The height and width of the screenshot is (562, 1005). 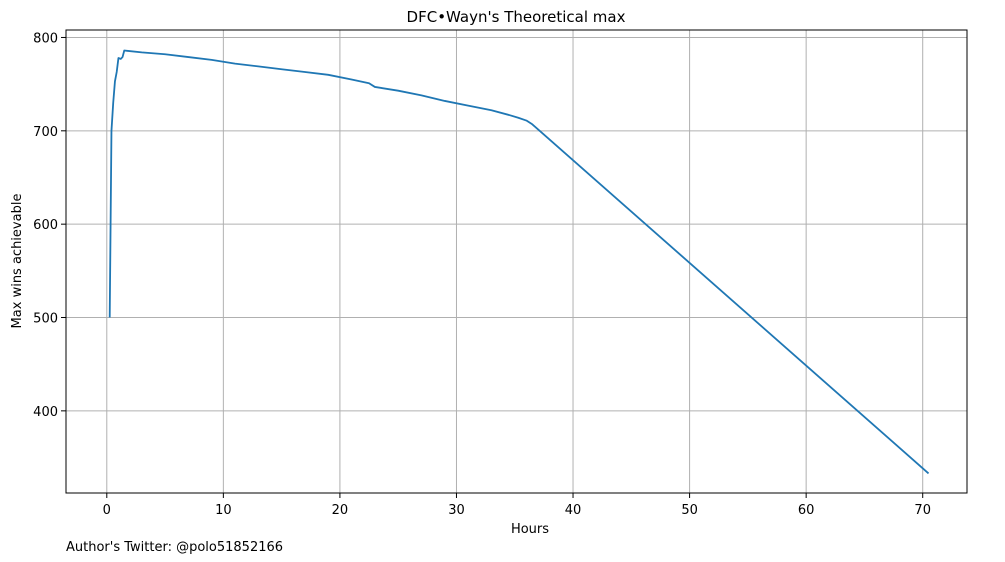 What do you see at coordinates (456, 510) in the screenshot?
I see `x-tick-label: 30` at bounding box center [456, 510].